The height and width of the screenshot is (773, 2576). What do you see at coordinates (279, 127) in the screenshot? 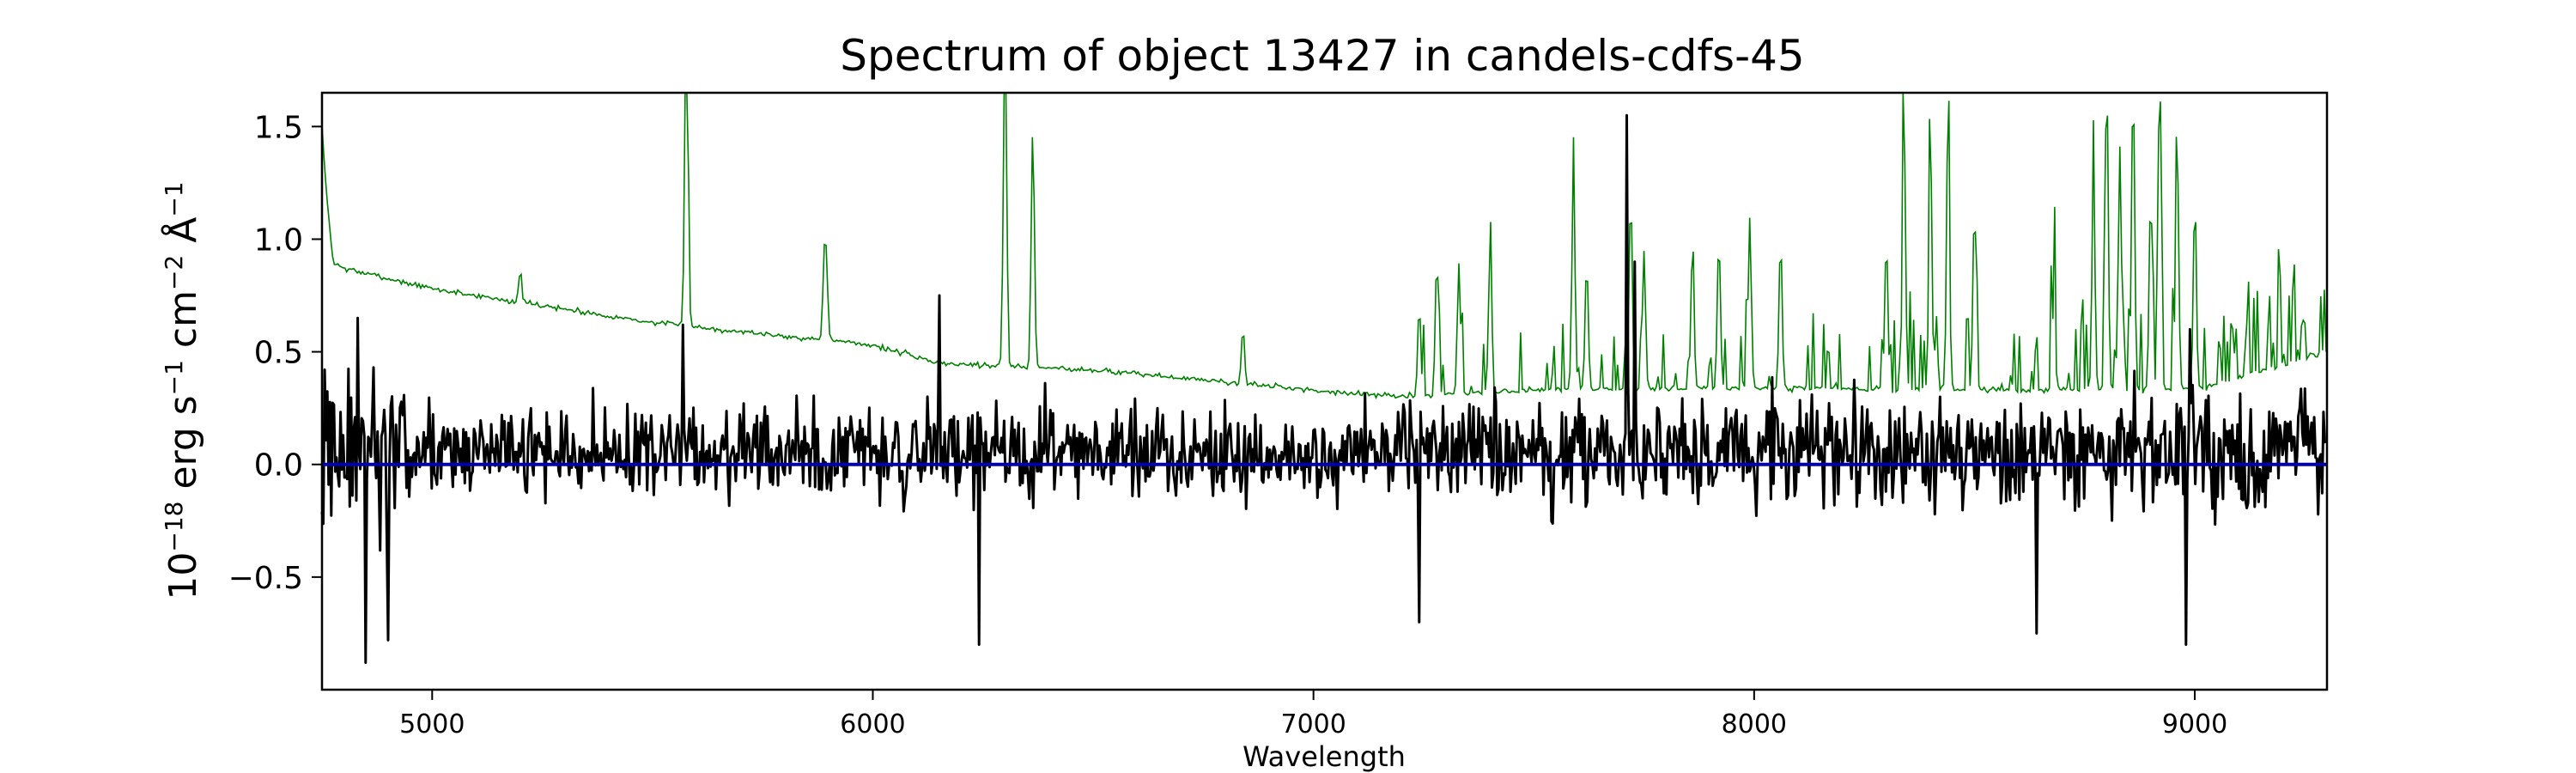
I see `y-tick-label: 1.5` at bounding box center [279, 127].